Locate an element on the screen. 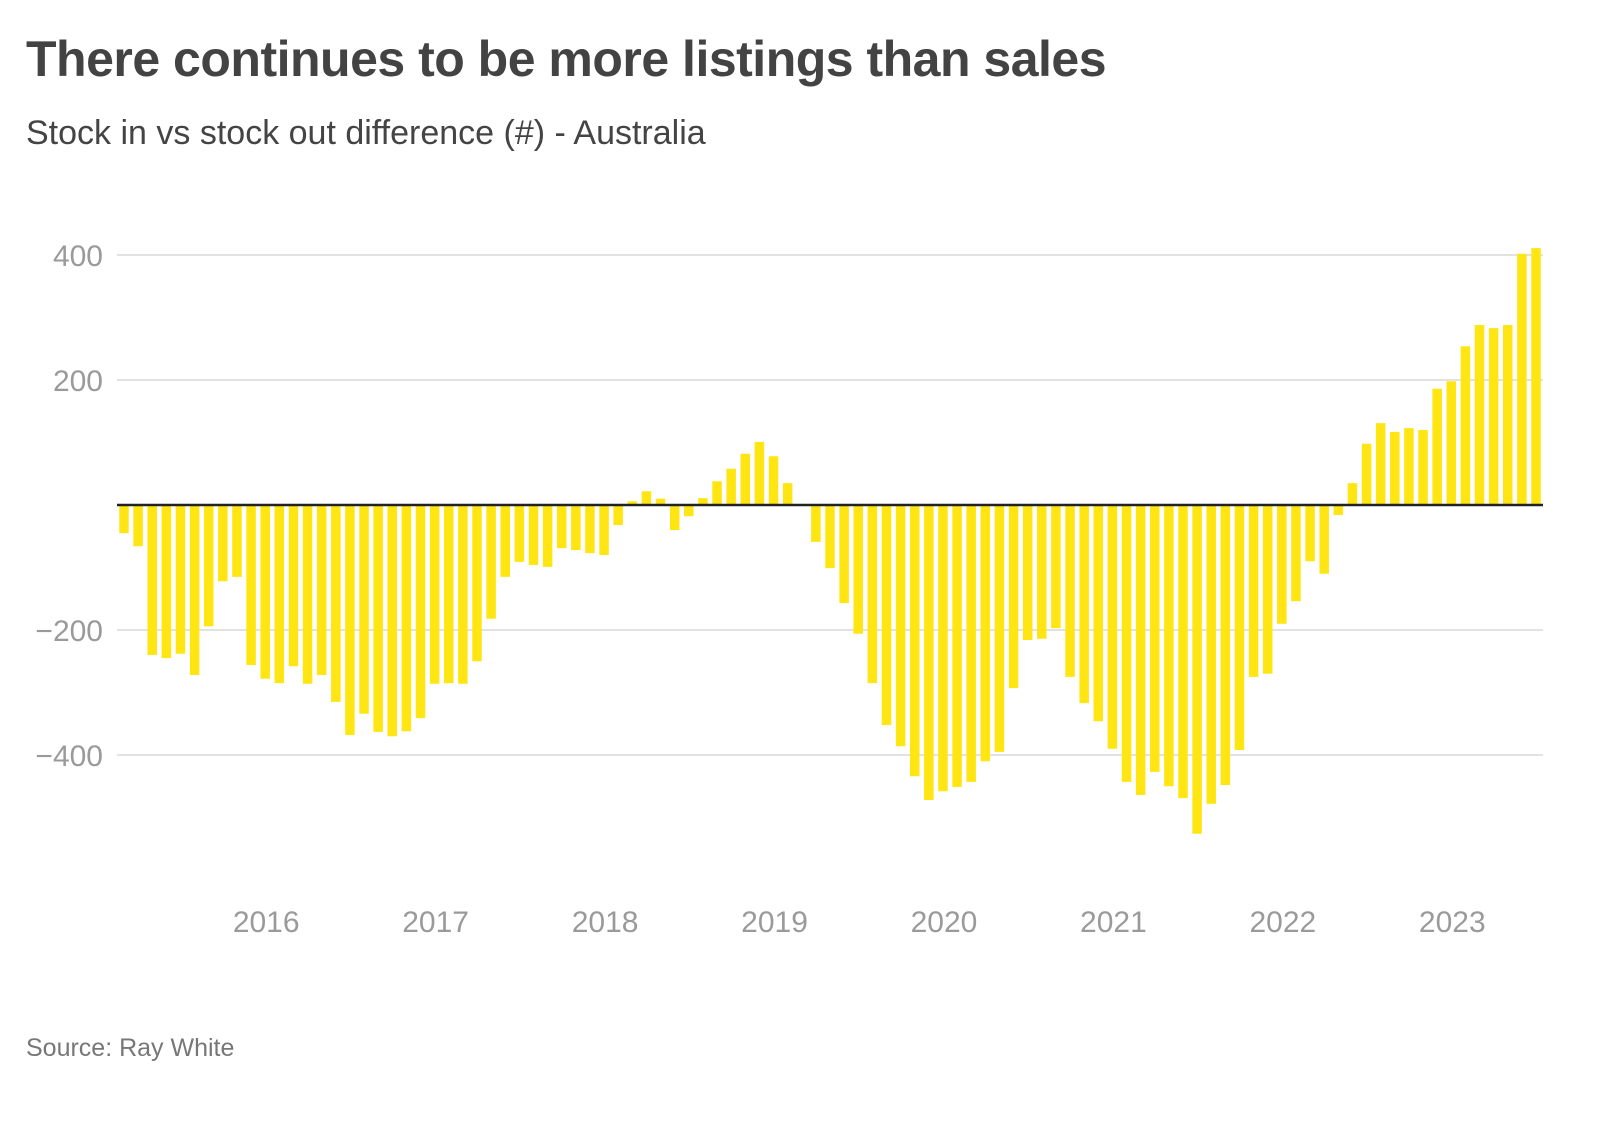  x-tick-label: 2019 is located at coordinates (774, 922).